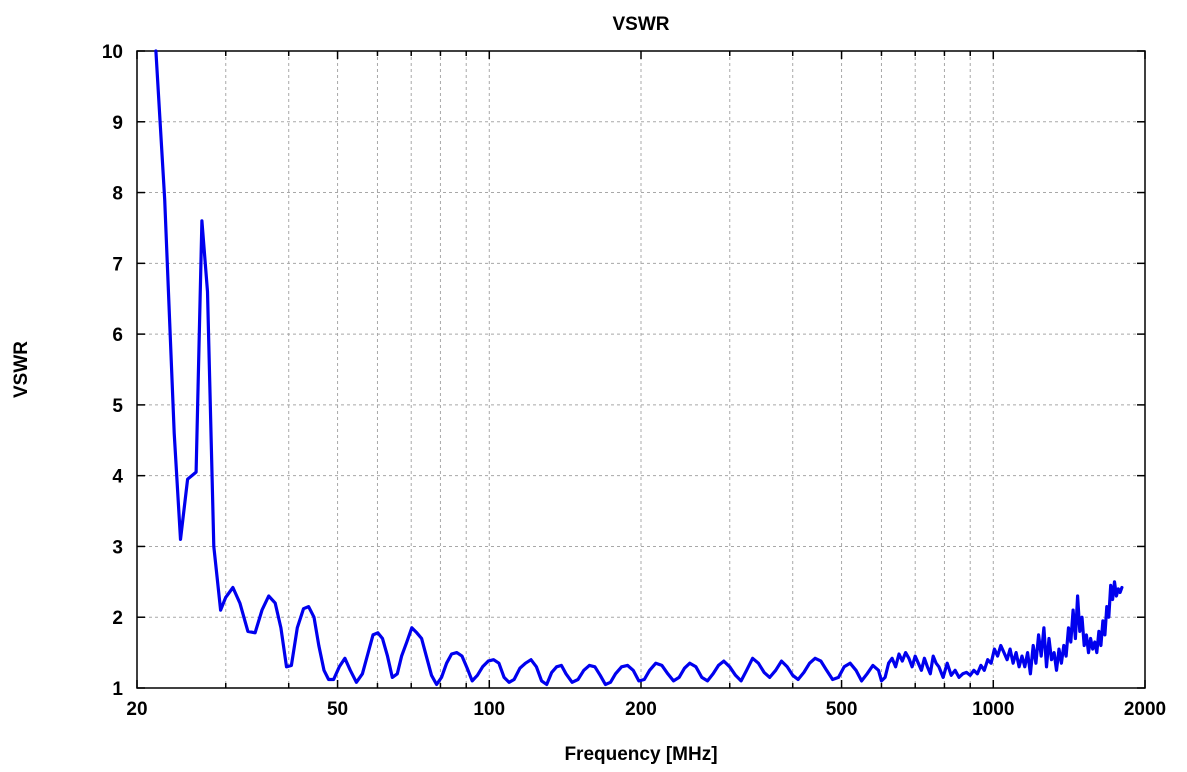 Image resolution: width=1187 pixels, height=772 pixels. I want to click on y-tick-label: 9, so click(117, 123).